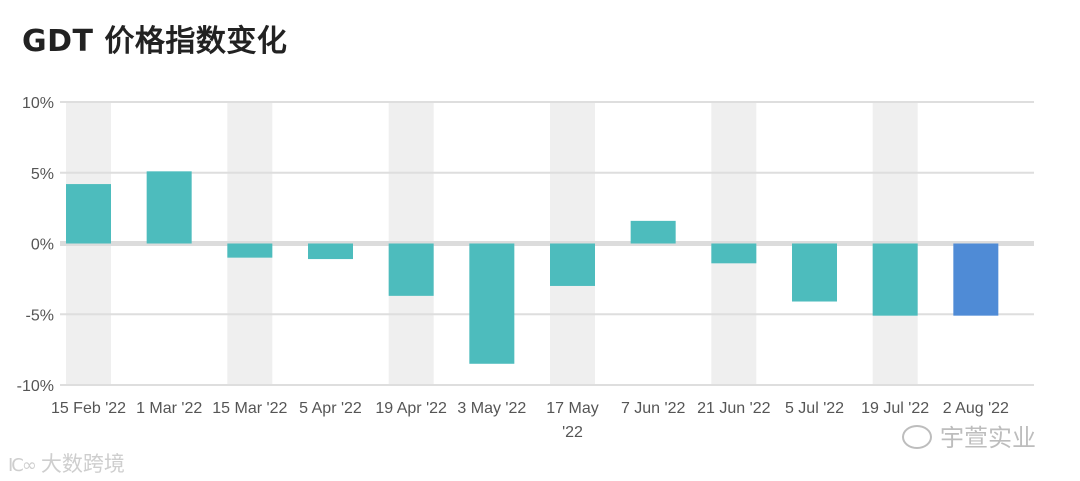 Image resolution: width=1080 pixels, height=481 pixels. Describe the element at coordinates (330, 408) in the screenshot. I see `x-tick-label: 5 Apr '22` at that location.